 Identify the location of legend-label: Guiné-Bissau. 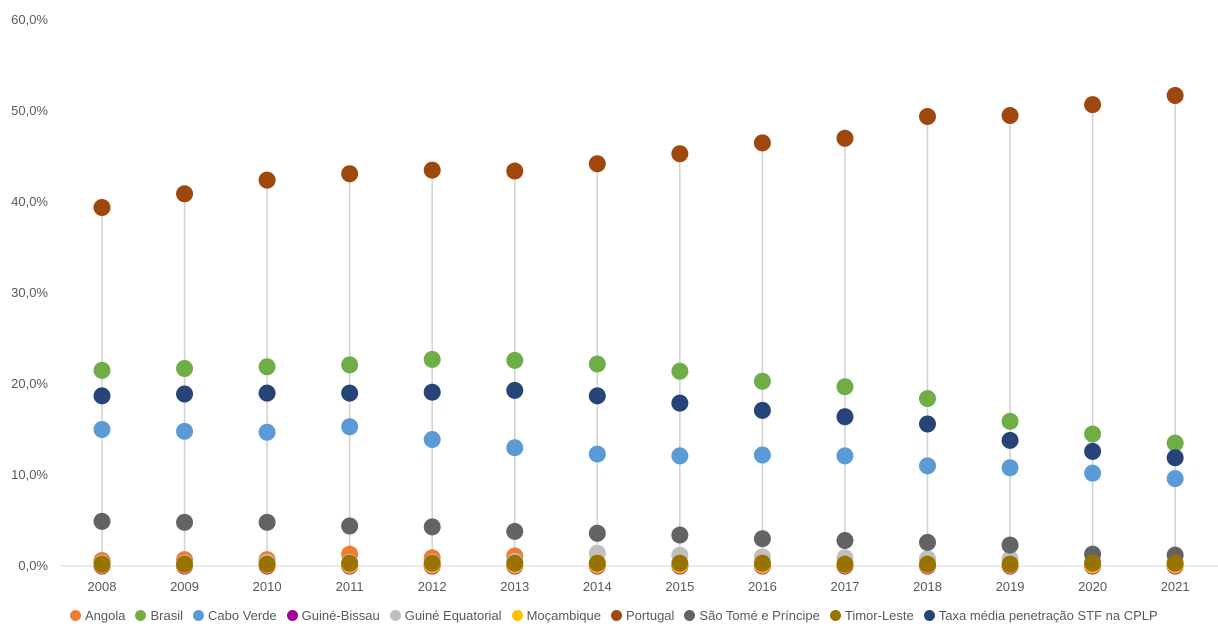
(340, 615).